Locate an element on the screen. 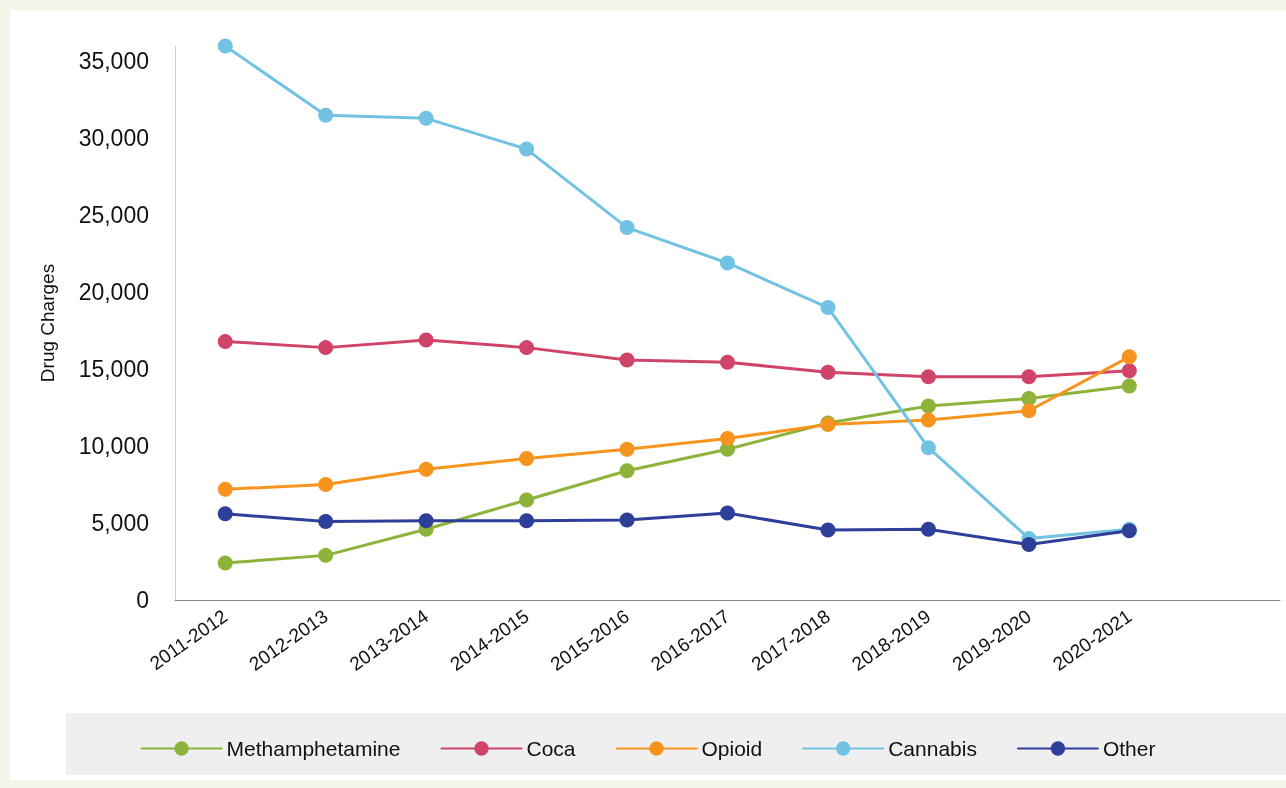 This screenshot has height=788, width=1286. y-tick-label: 25,000 is located at coordinates (113, 215).